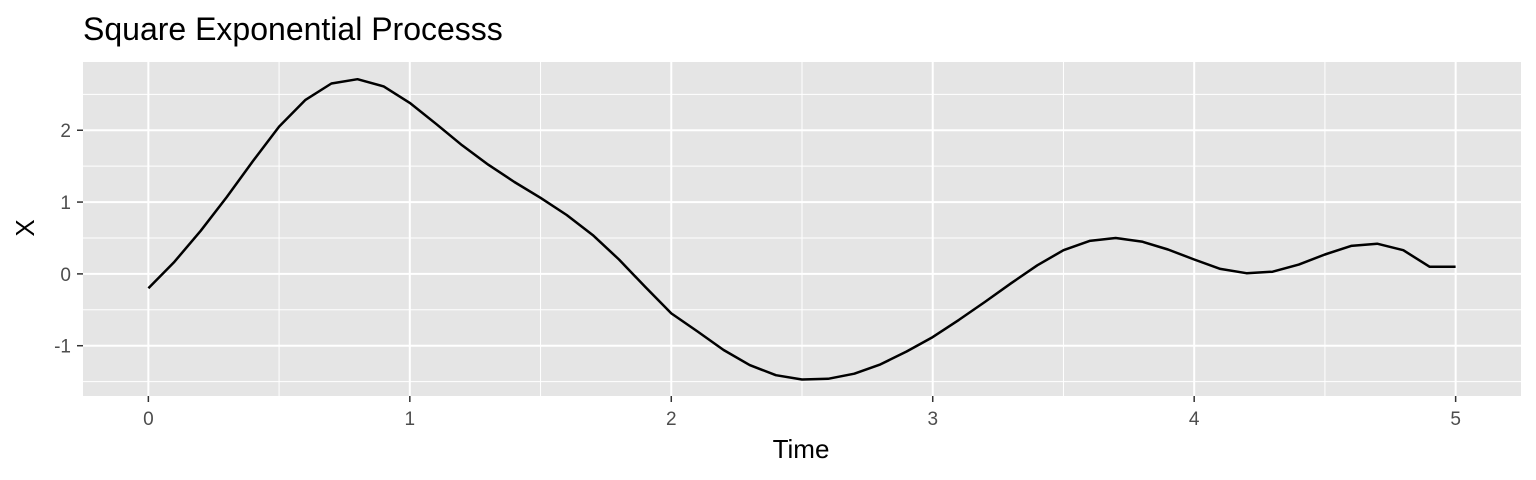 This screenshot has height=480, width=1536. What do you see at coordinates (410, 419) in the screenshot?
I see `x-tick-label: 1` at bounding box center [410, 419].